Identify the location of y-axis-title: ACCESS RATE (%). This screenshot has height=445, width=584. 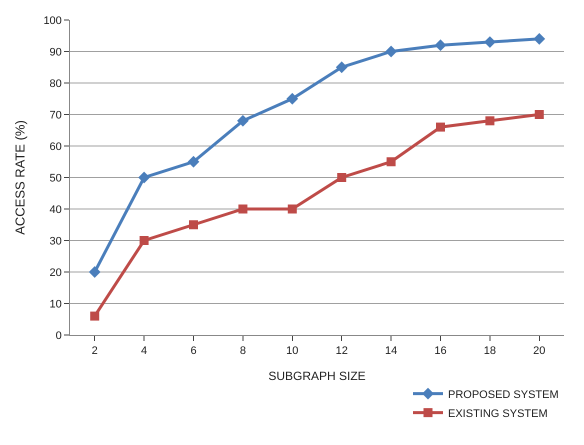
(20, 177).